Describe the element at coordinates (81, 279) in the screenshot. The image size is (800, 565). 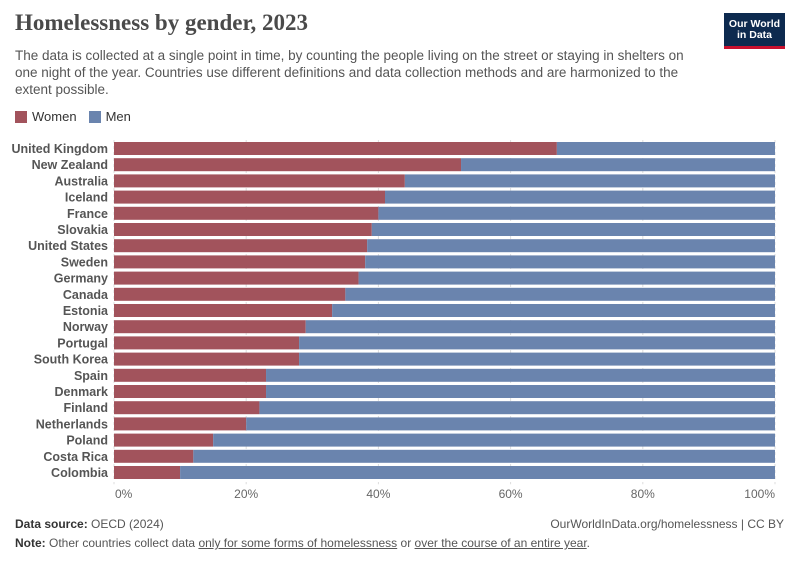
I see `category-label-8: Germany` at that location.